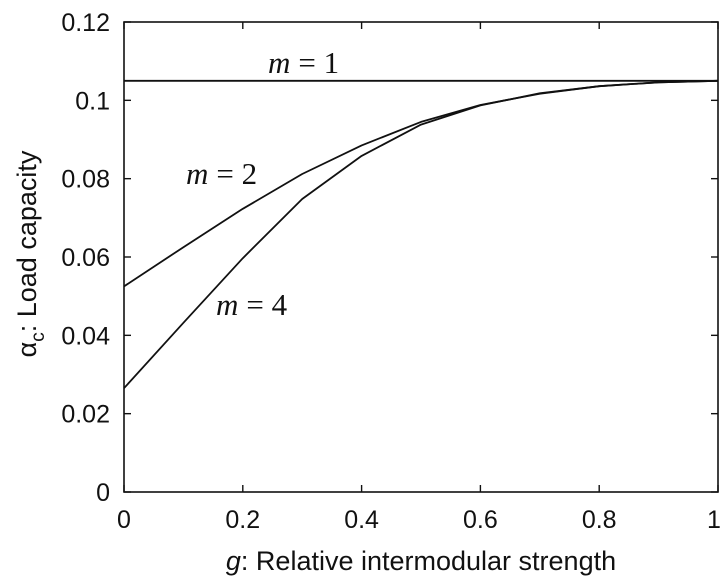  What do you see at coordinates (480, 520) in the screenshot?
I see `x-tick-label: 0.6` at bounding box center [480, 520].